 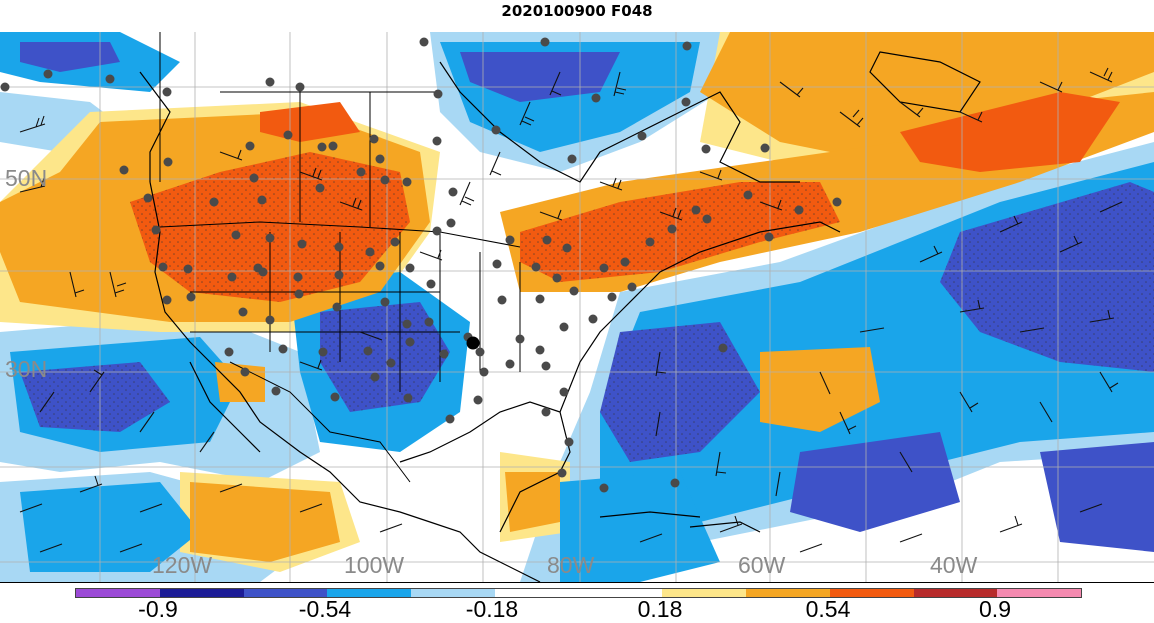 I want to click on colorbar-label-0.9: 0.9, so click(x=995, y=609).